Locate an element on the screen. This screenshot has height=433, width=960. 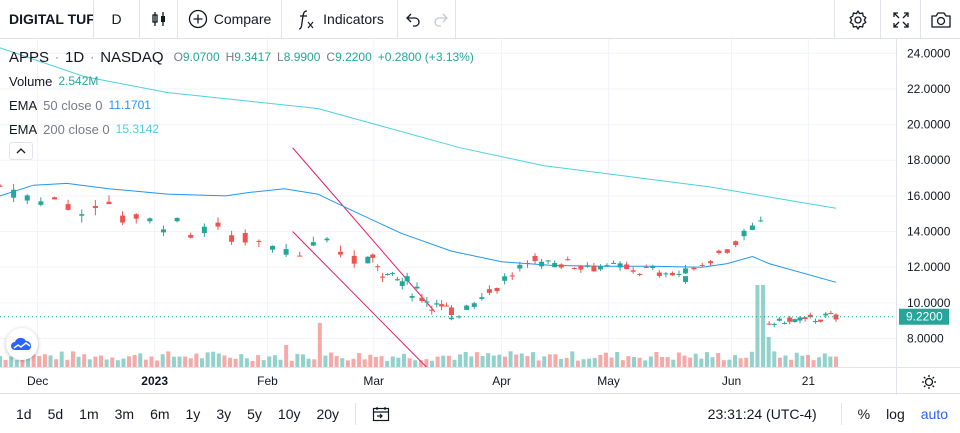
range-button-1m: 1m is located at coordinates (89, 413).